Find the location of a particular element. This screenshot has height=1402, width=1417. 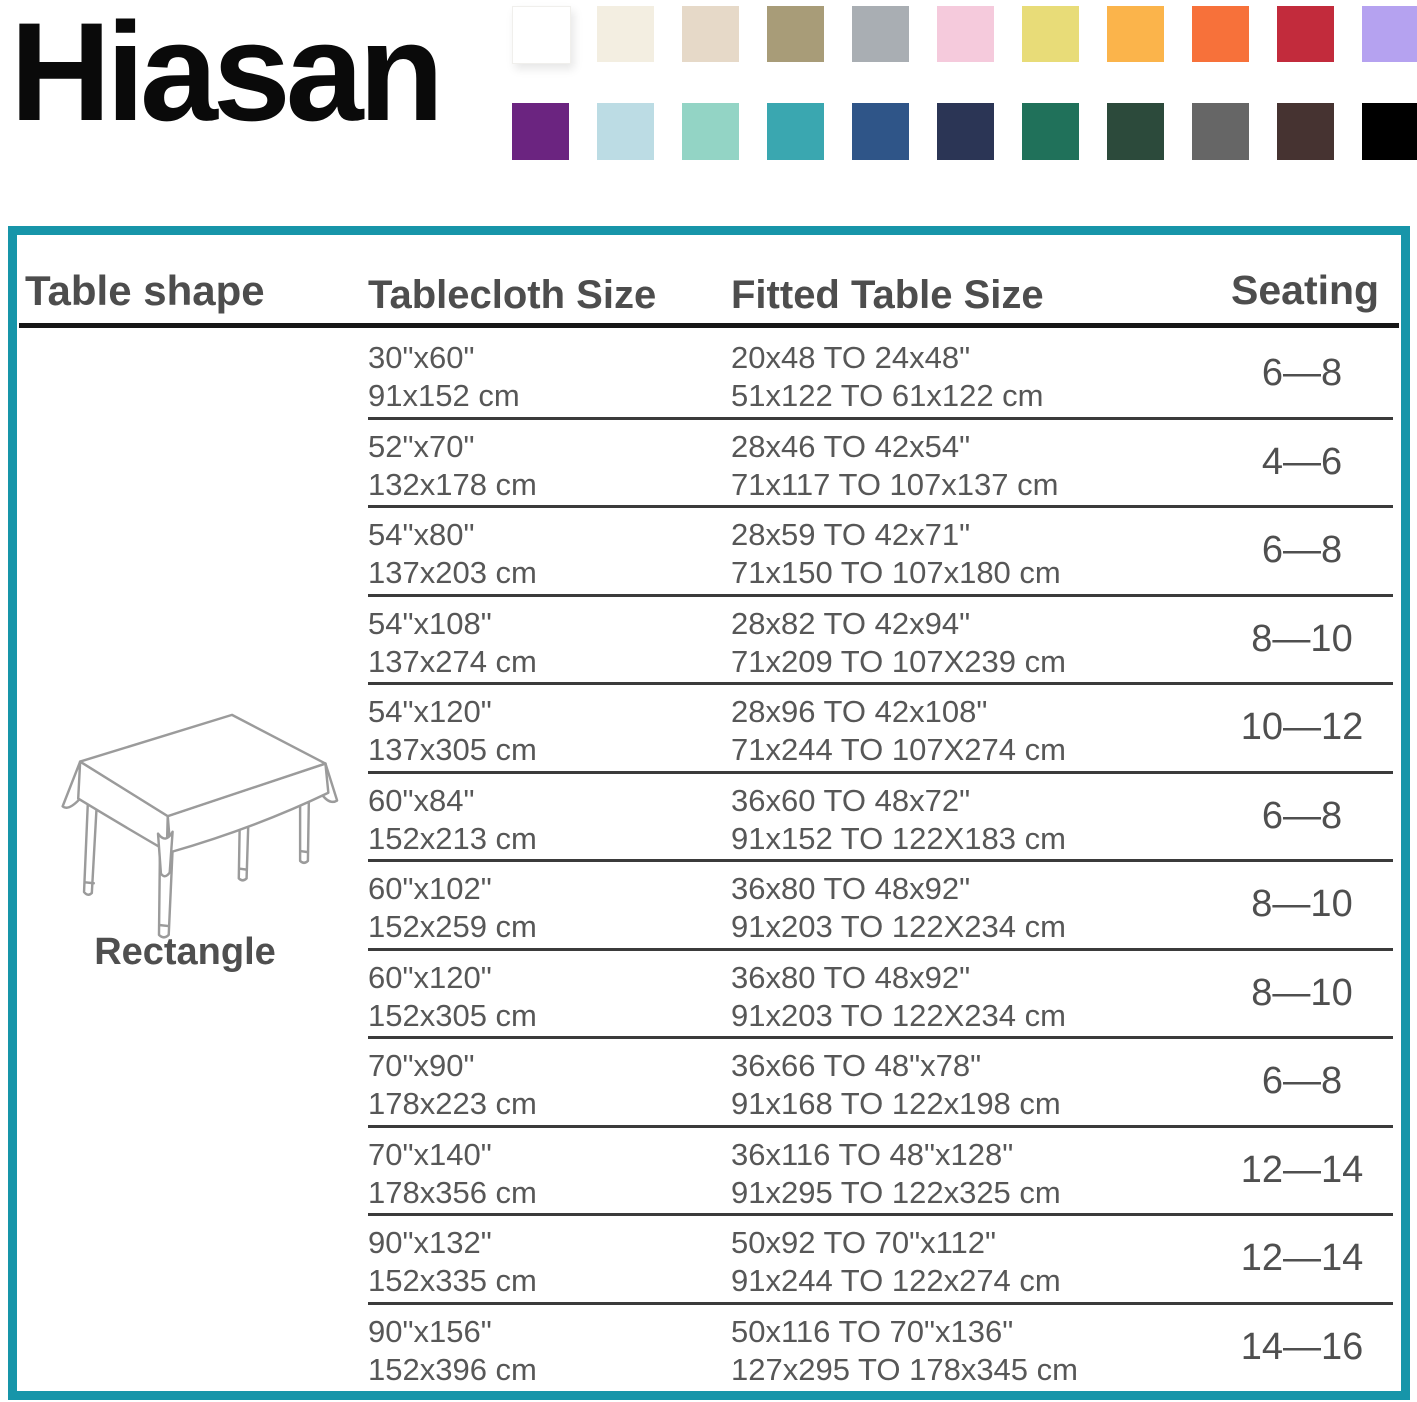

fitted-size-cell: 20x48 TO 24x48" 51x122 TO 61x122 cm is located at coordinates (887, 376).